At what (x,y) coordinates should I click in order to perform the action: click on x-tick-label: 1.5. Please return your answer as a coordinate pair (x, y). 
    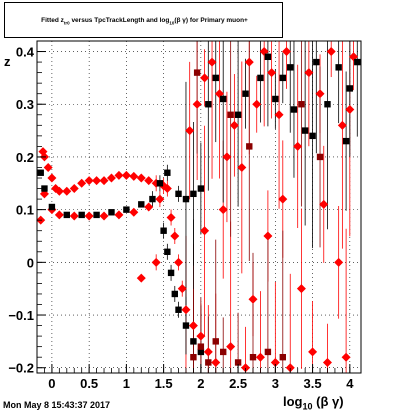
    Looking at the image, I should click on (164, 383).